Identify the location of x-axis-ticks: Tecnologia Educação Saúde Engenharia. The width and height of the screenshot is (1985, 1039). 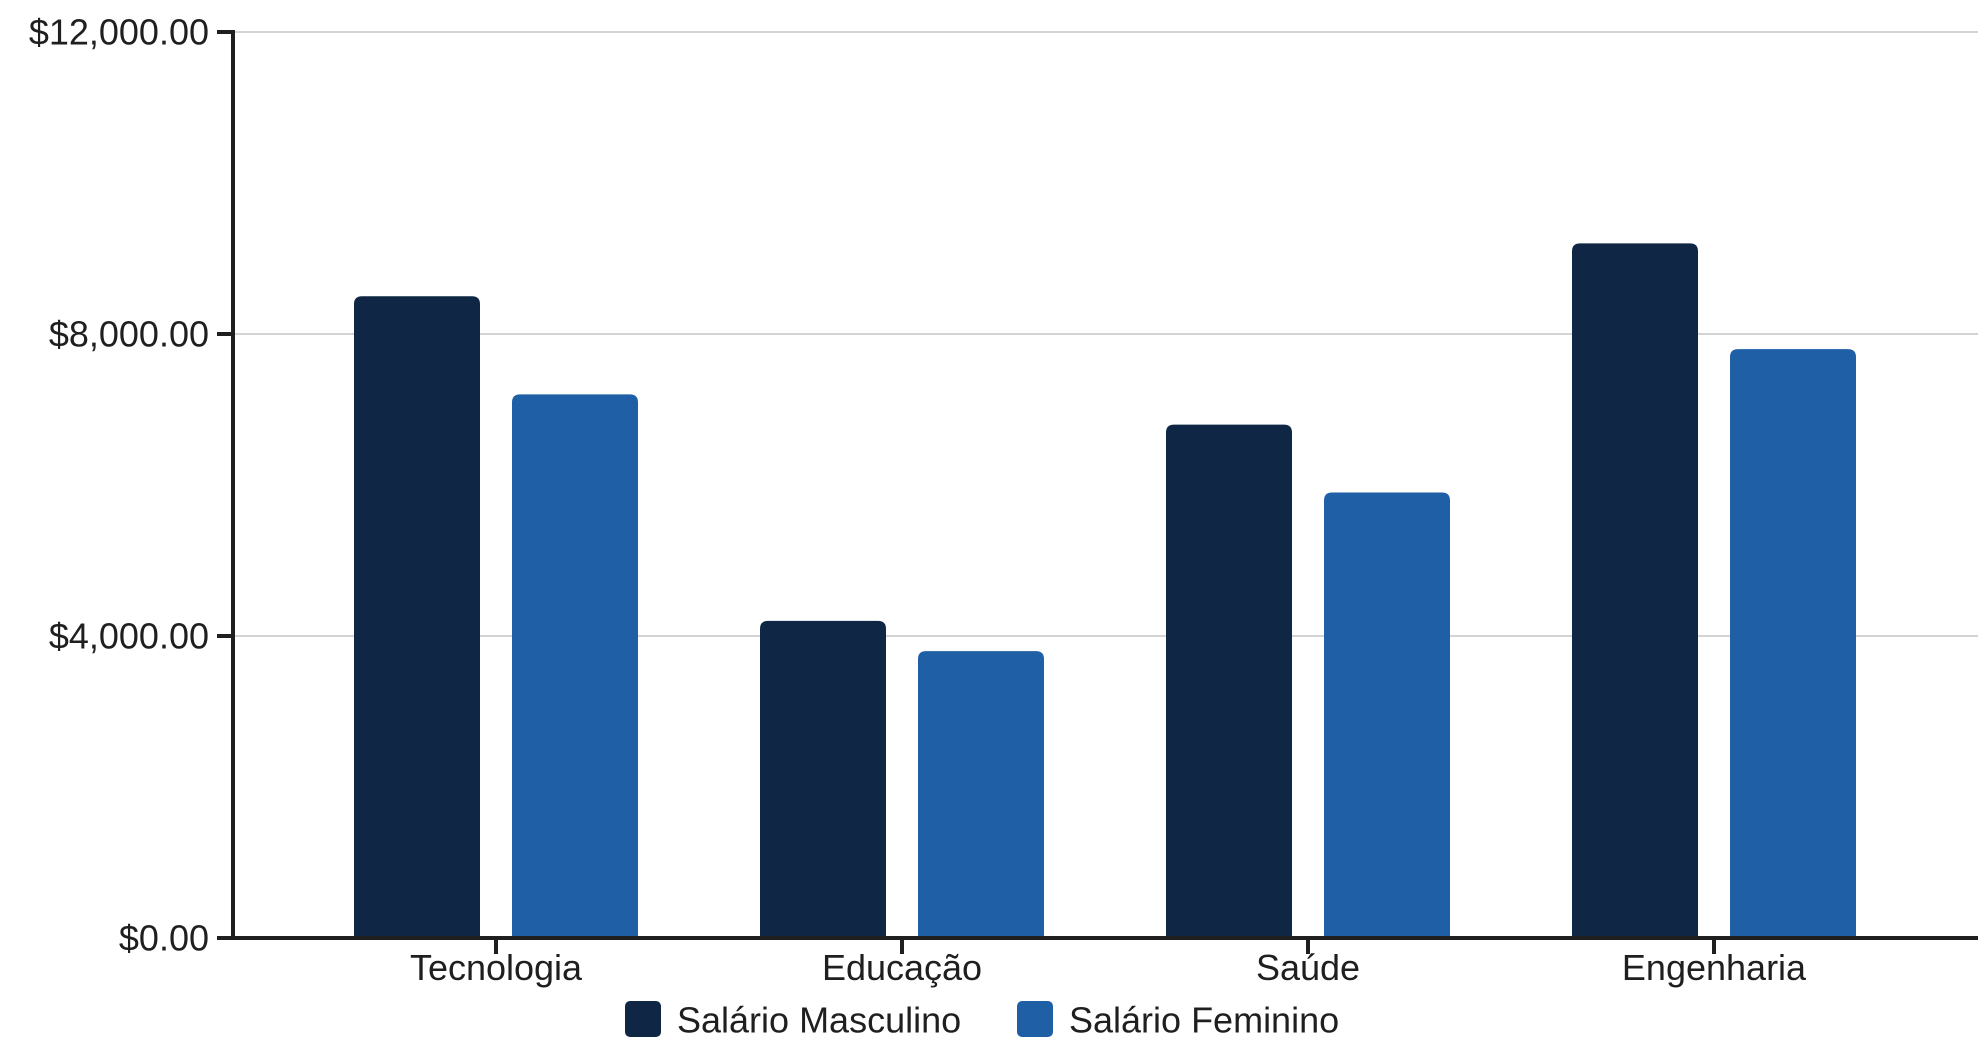
(1108, 963).